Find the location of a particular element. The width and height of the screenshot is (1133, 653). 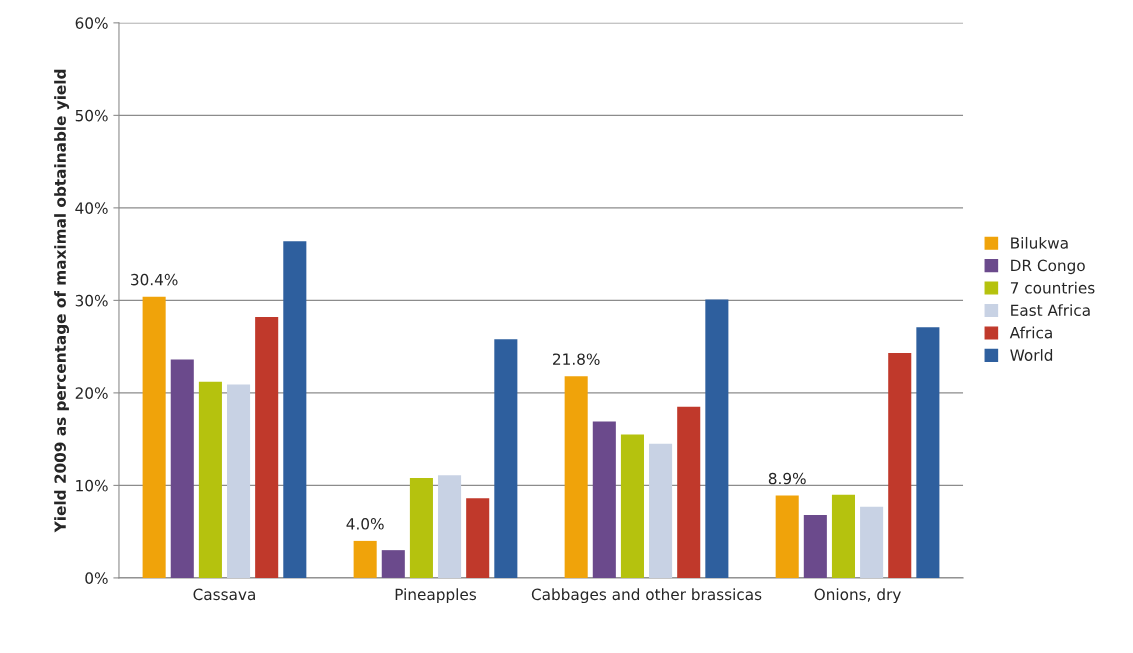

data-label: 21.8% is located at coordinates (576, 359).